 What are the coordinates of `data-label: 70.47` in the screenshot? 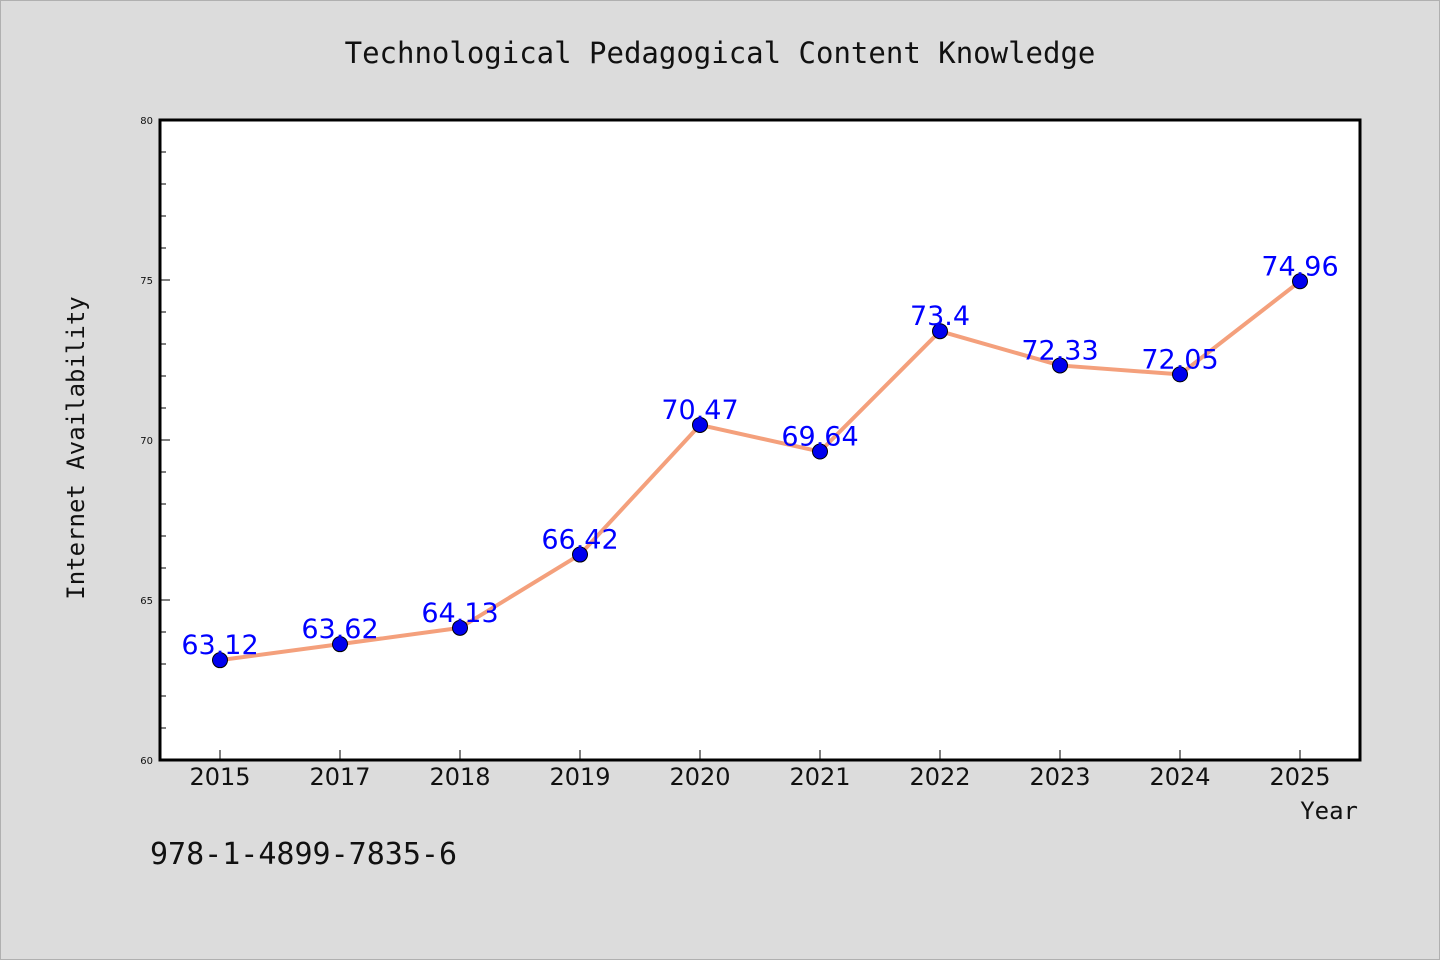 It's located at (699, 410).